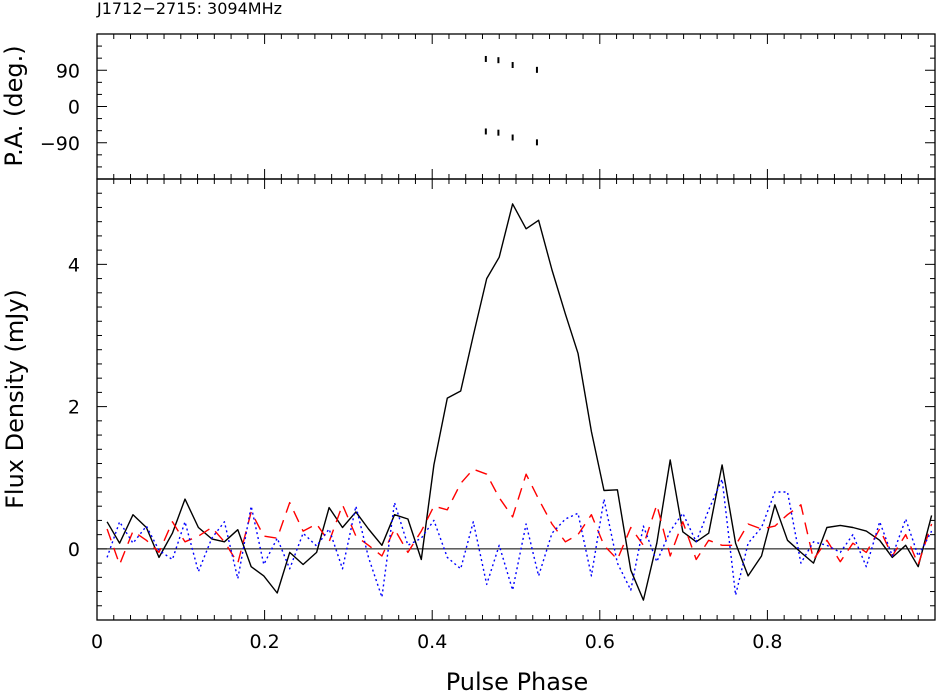 This screenshot has height=693, width=939. I want to click on pa-points, so click(511, 100).